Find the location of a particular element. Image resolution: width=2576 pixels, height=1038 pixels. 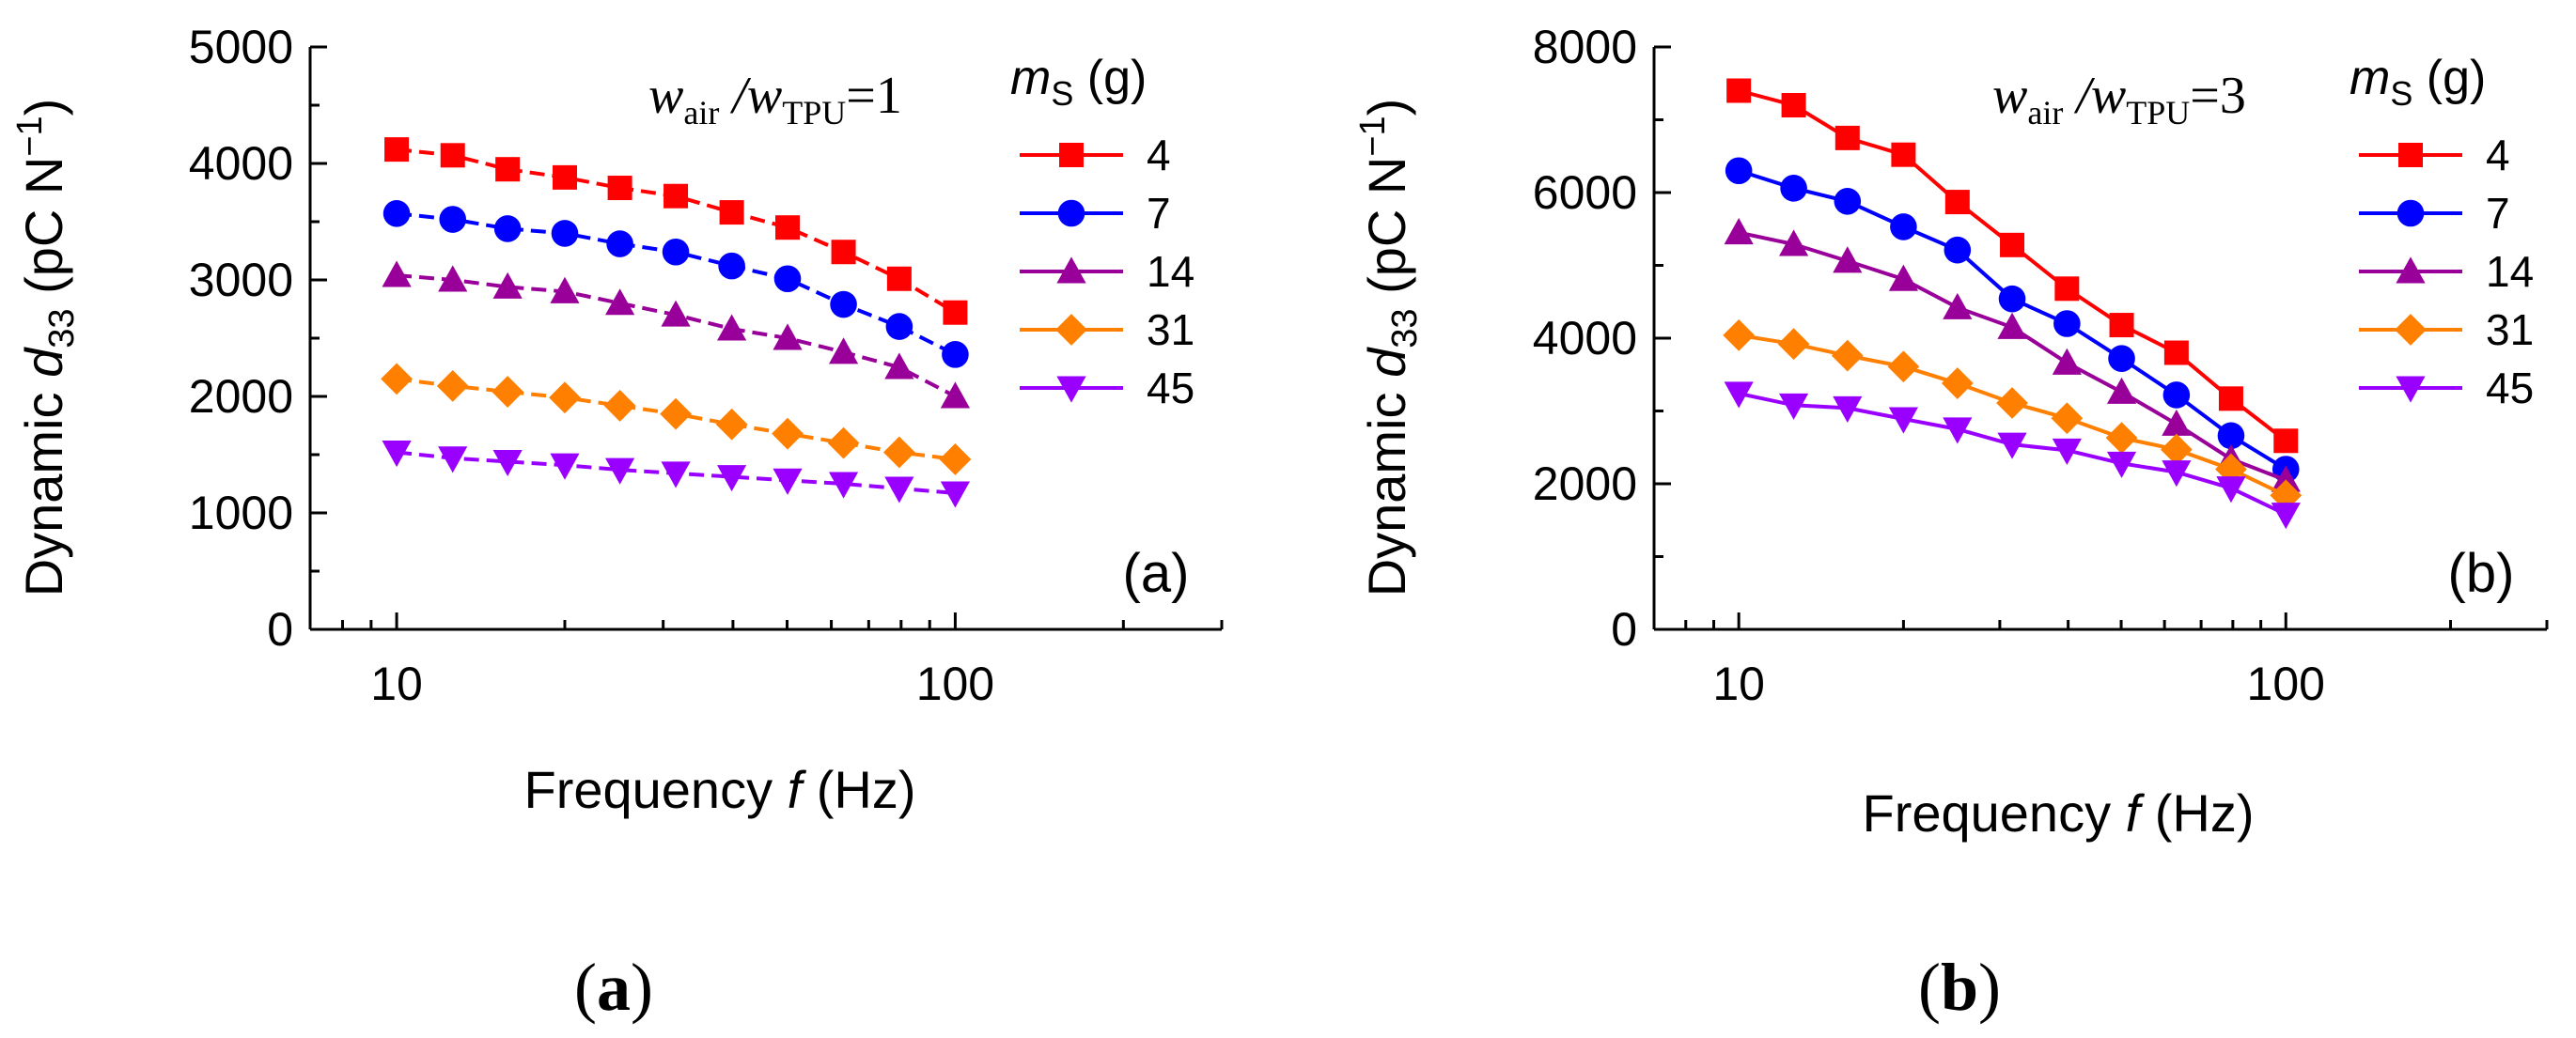

annotation-b: wair /wTPU=3 is located at coordinates (2119, 100).